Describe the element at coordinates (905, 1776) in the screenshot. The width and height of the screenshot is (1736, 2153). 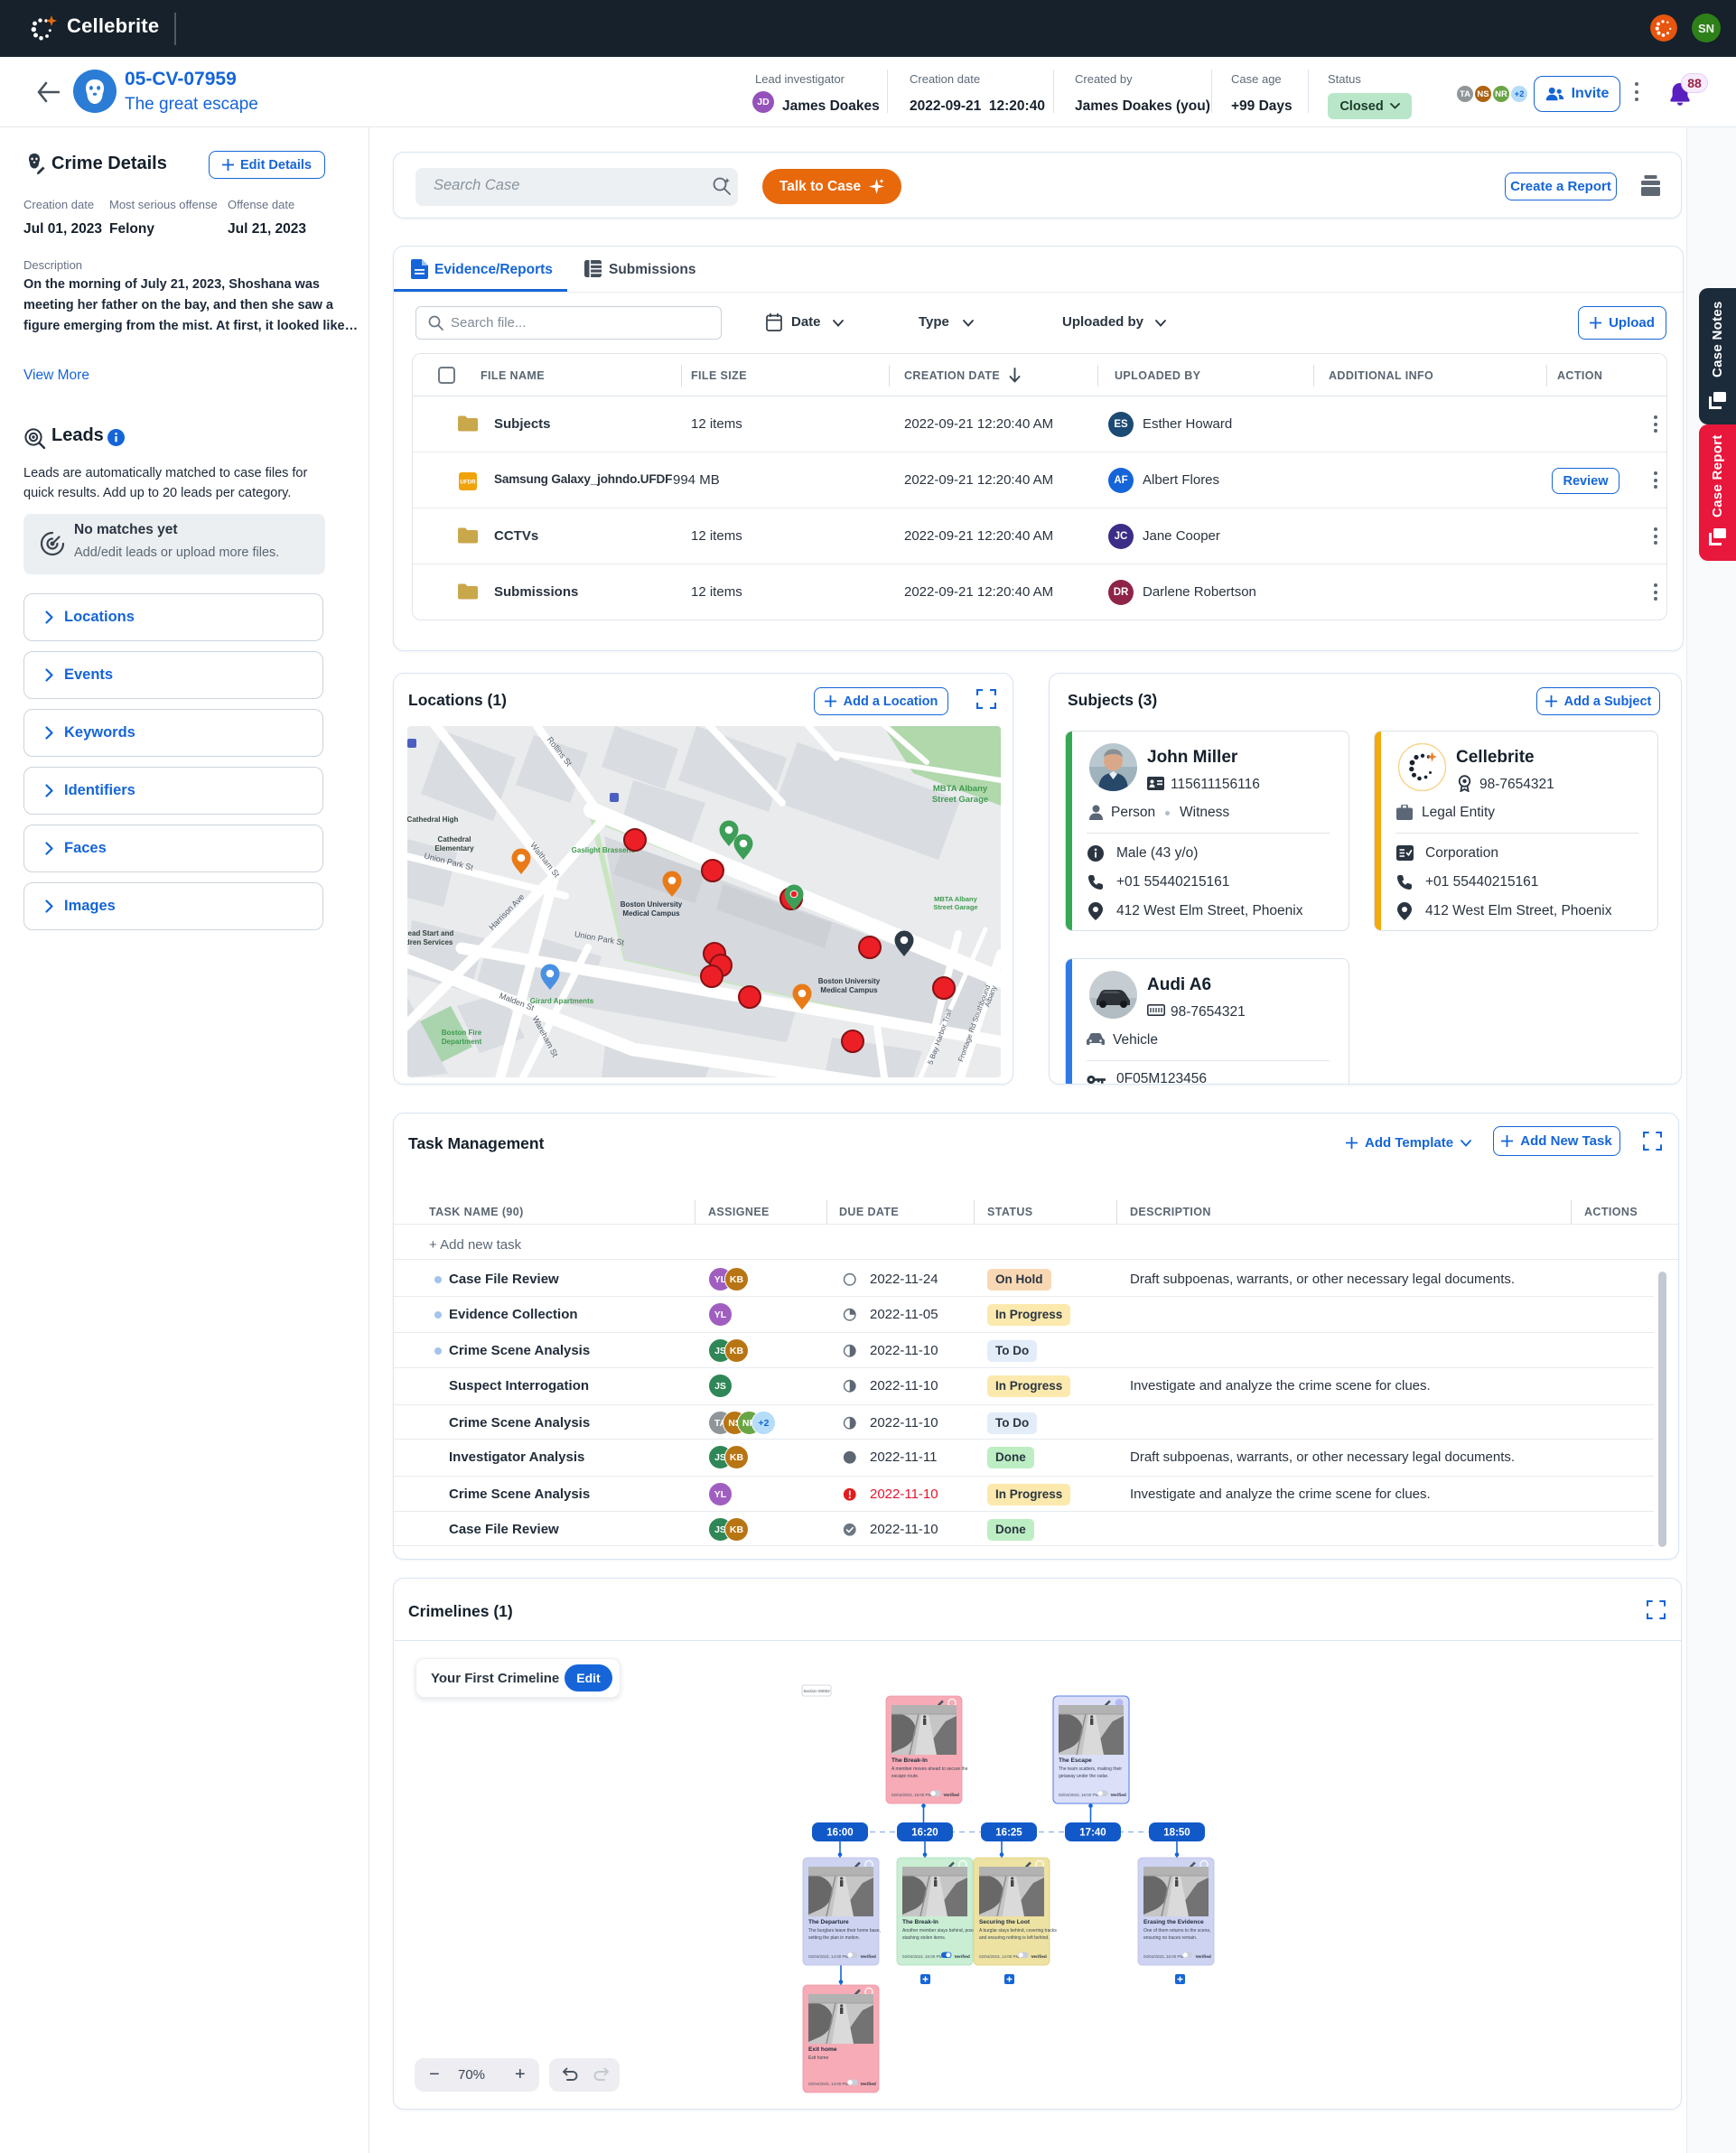
I see `svg-text: escape route.` at that location.